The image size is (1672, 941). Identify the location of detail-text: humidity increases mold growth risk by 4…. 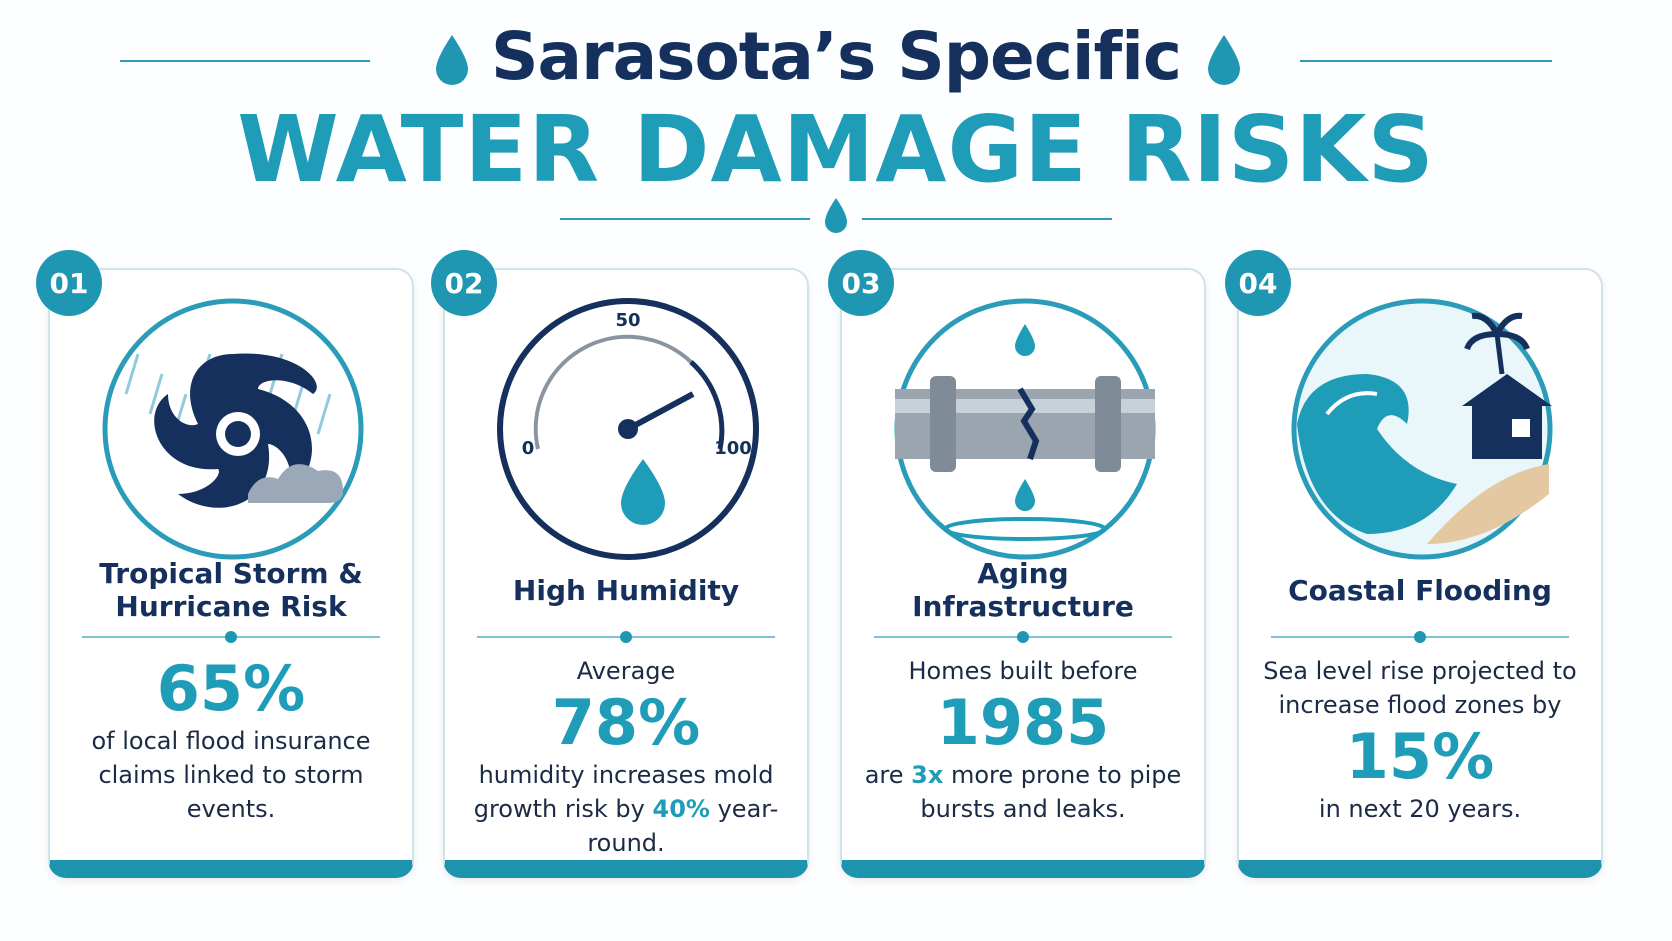
(626, 809).